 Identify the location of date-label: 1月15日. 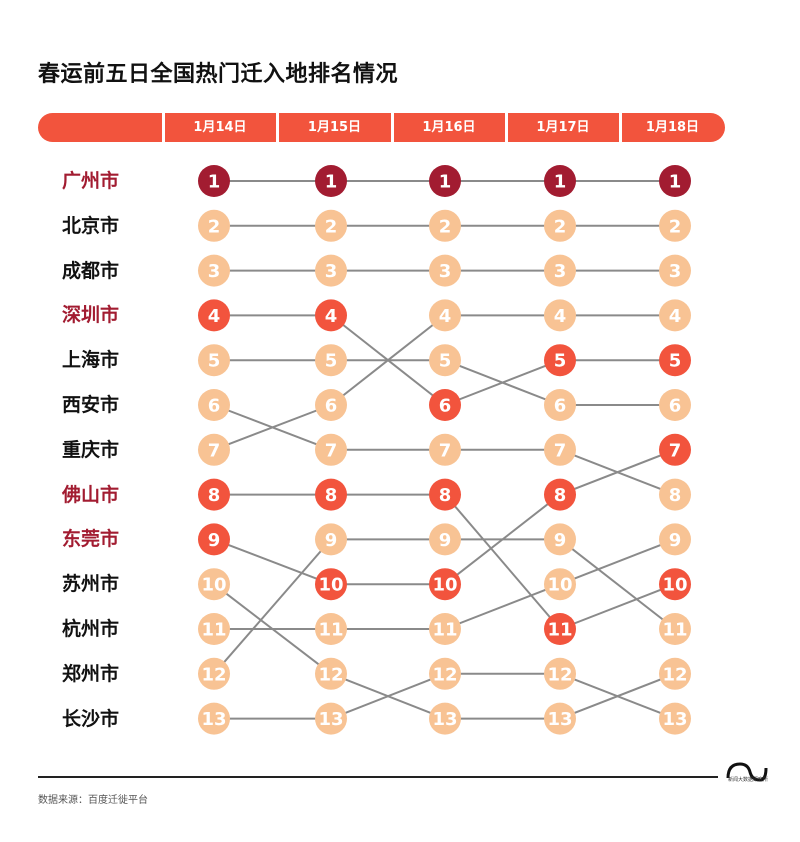
(334, 127).